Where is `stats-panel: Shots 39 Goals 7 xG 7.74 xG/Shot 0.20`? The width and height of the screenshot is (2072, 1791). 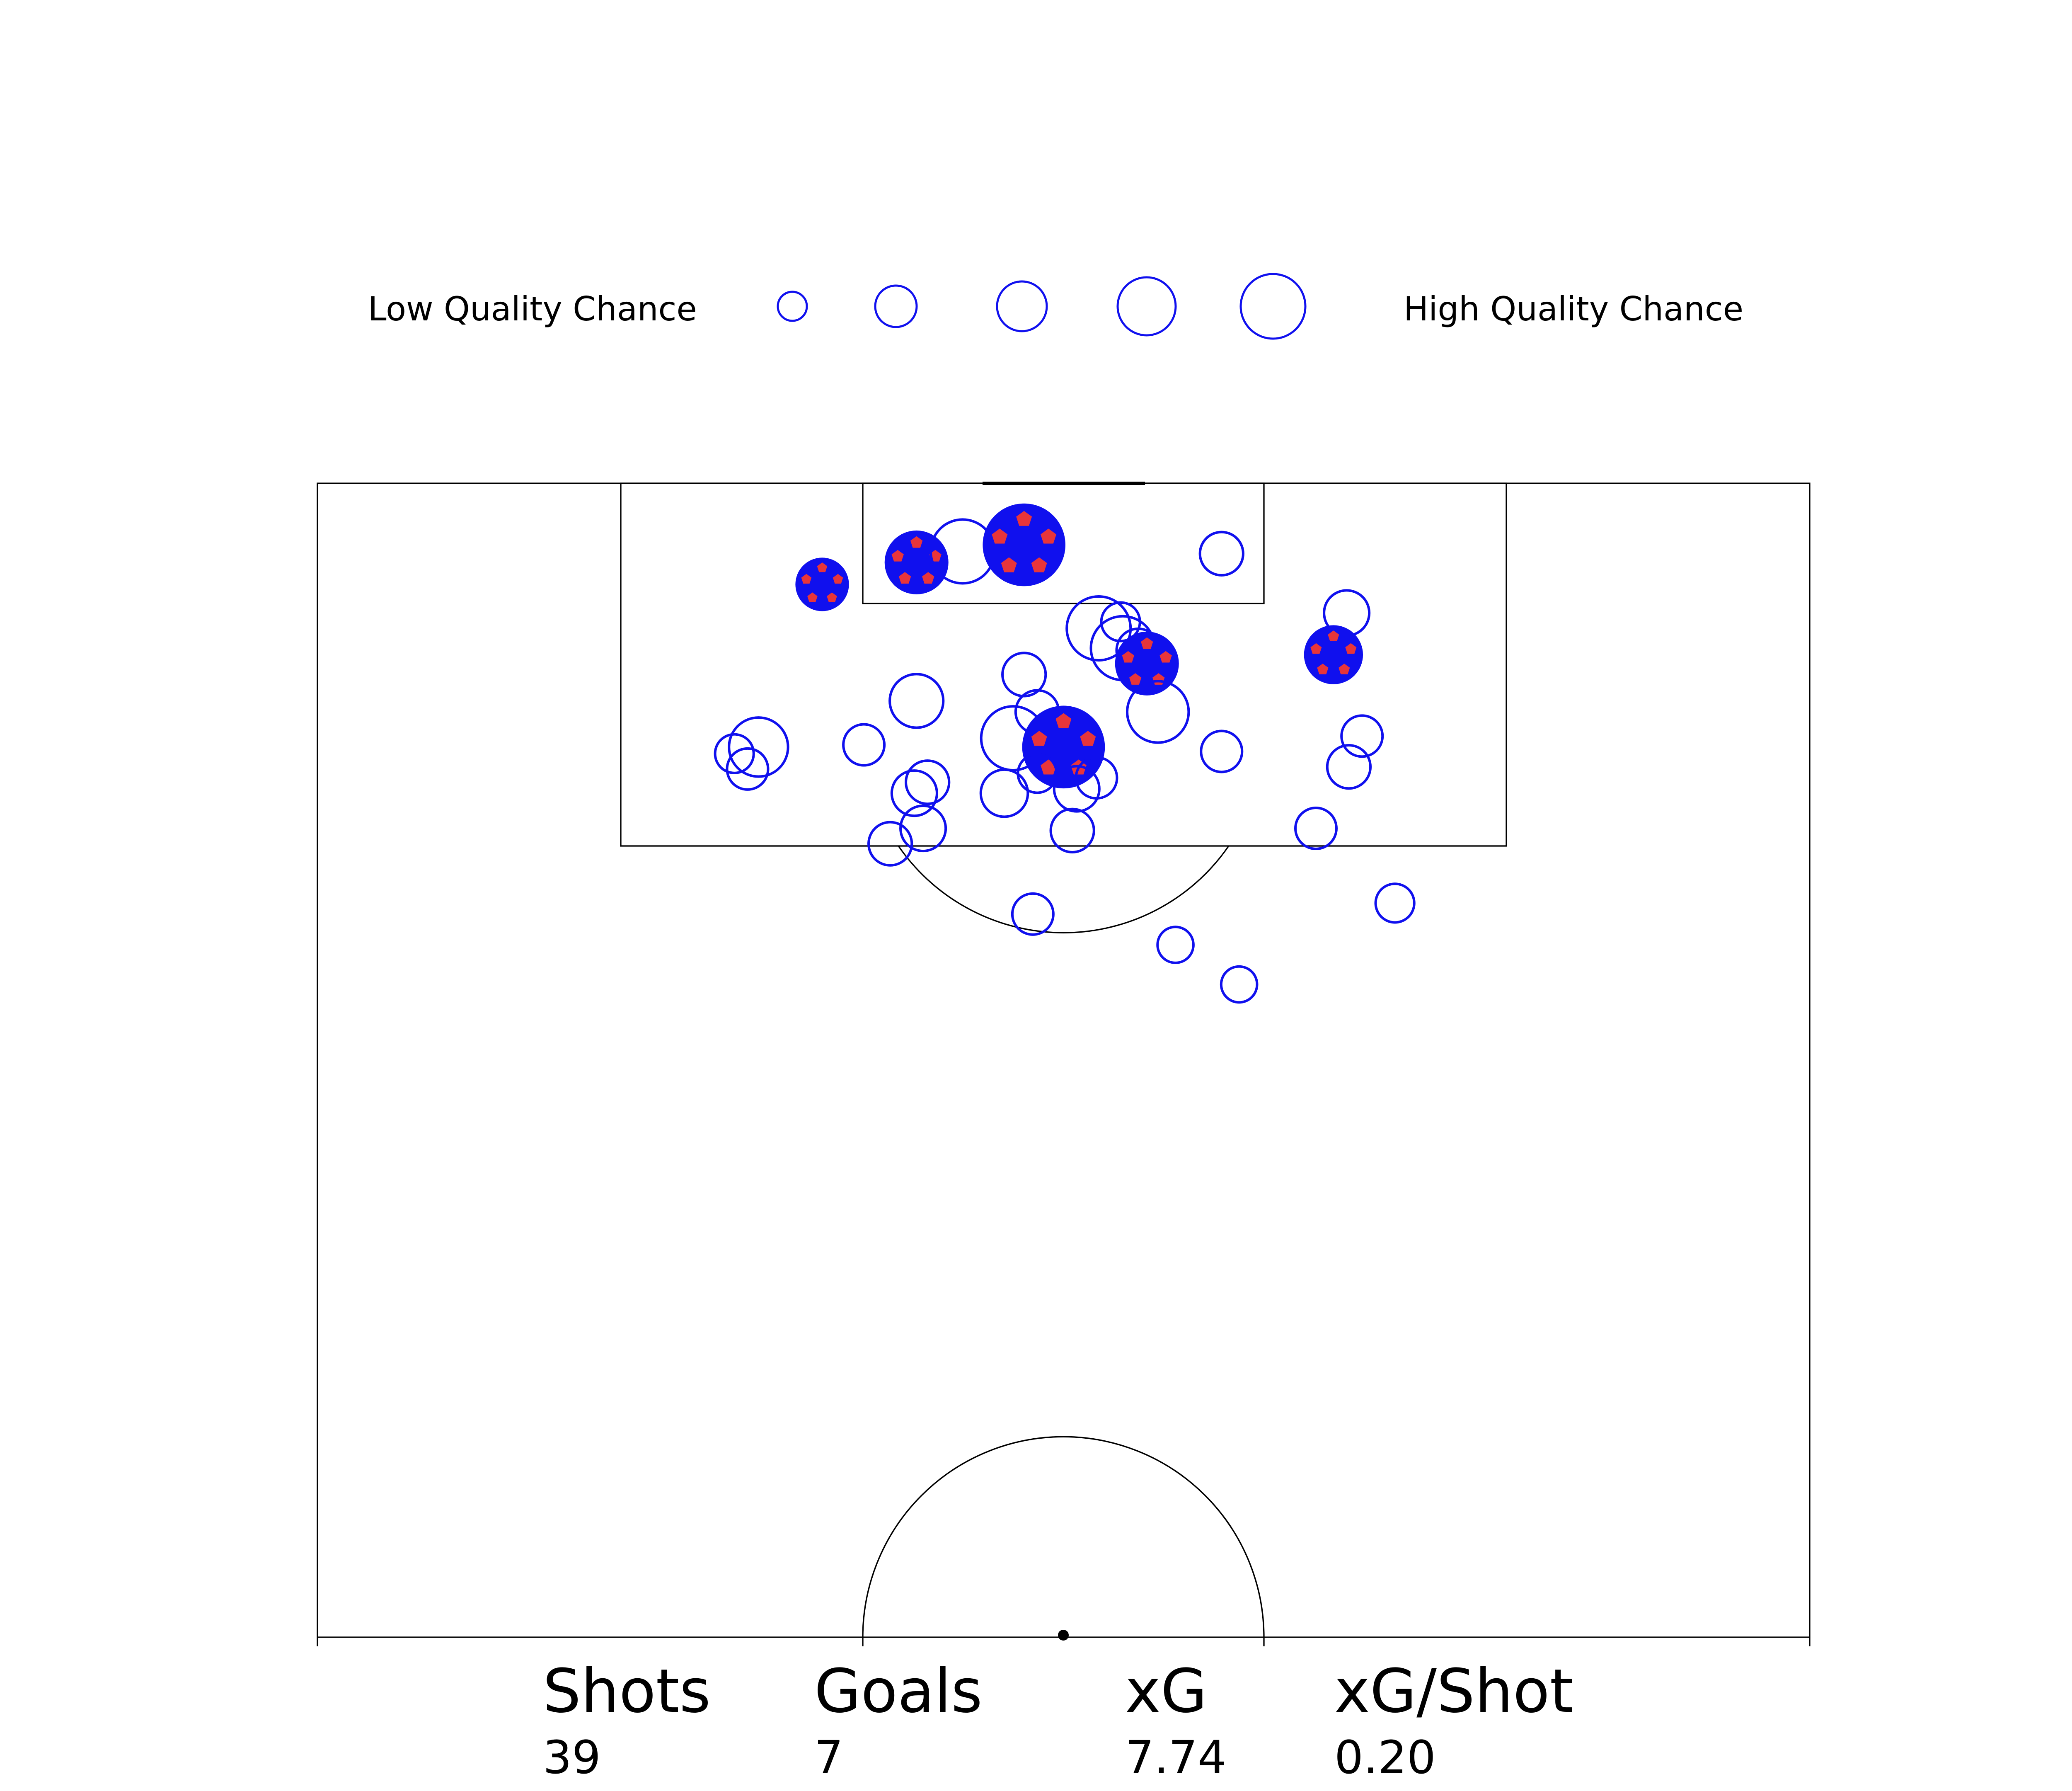
stats-panel: Shots 39 Goals 7 xG 7.74 xG/Shot 0.20 is located at coordinates (1058, 1720).